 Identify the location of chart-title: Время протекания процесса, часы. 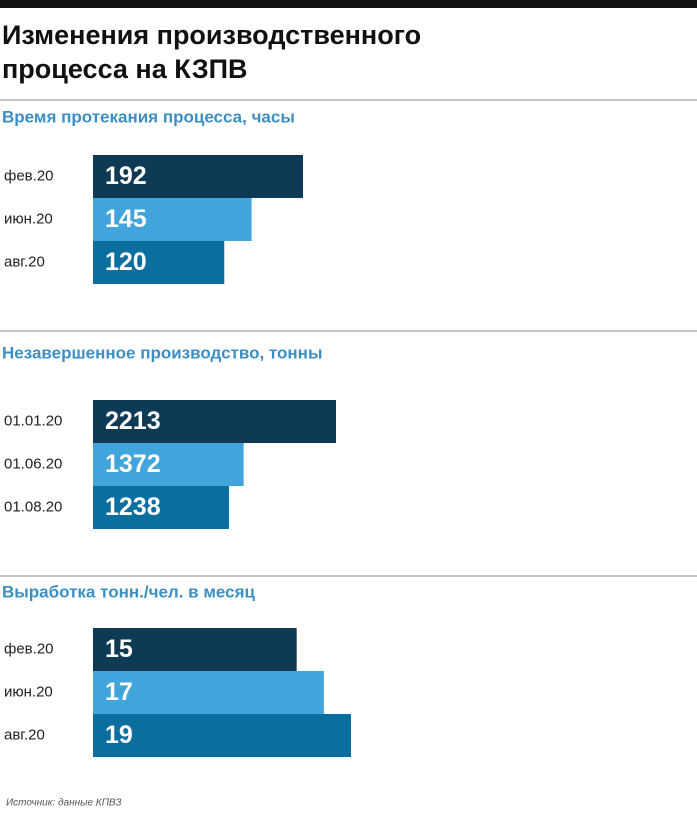
(148, 116).